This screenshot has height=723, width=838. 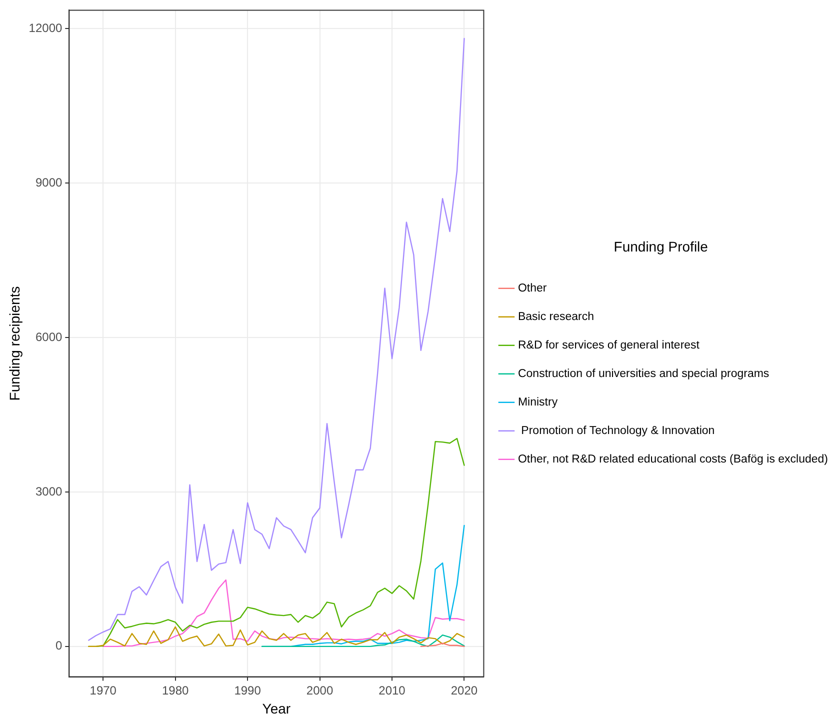 I want to click on x-tick-label: 2010, so click(x=392, y=690).